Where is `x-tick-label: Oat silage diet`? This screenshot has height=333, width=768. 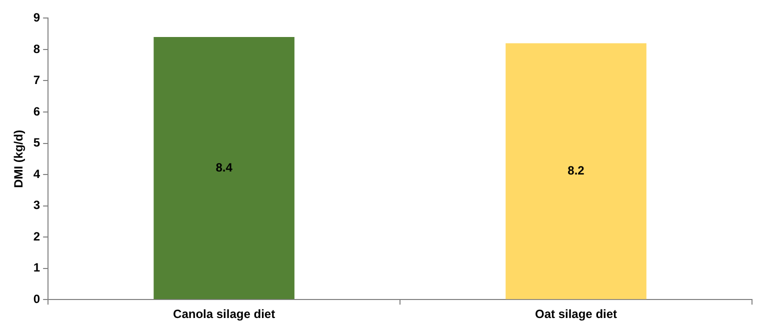 x-tick-label: Oat silage diet is located at coordinates (576, 314).